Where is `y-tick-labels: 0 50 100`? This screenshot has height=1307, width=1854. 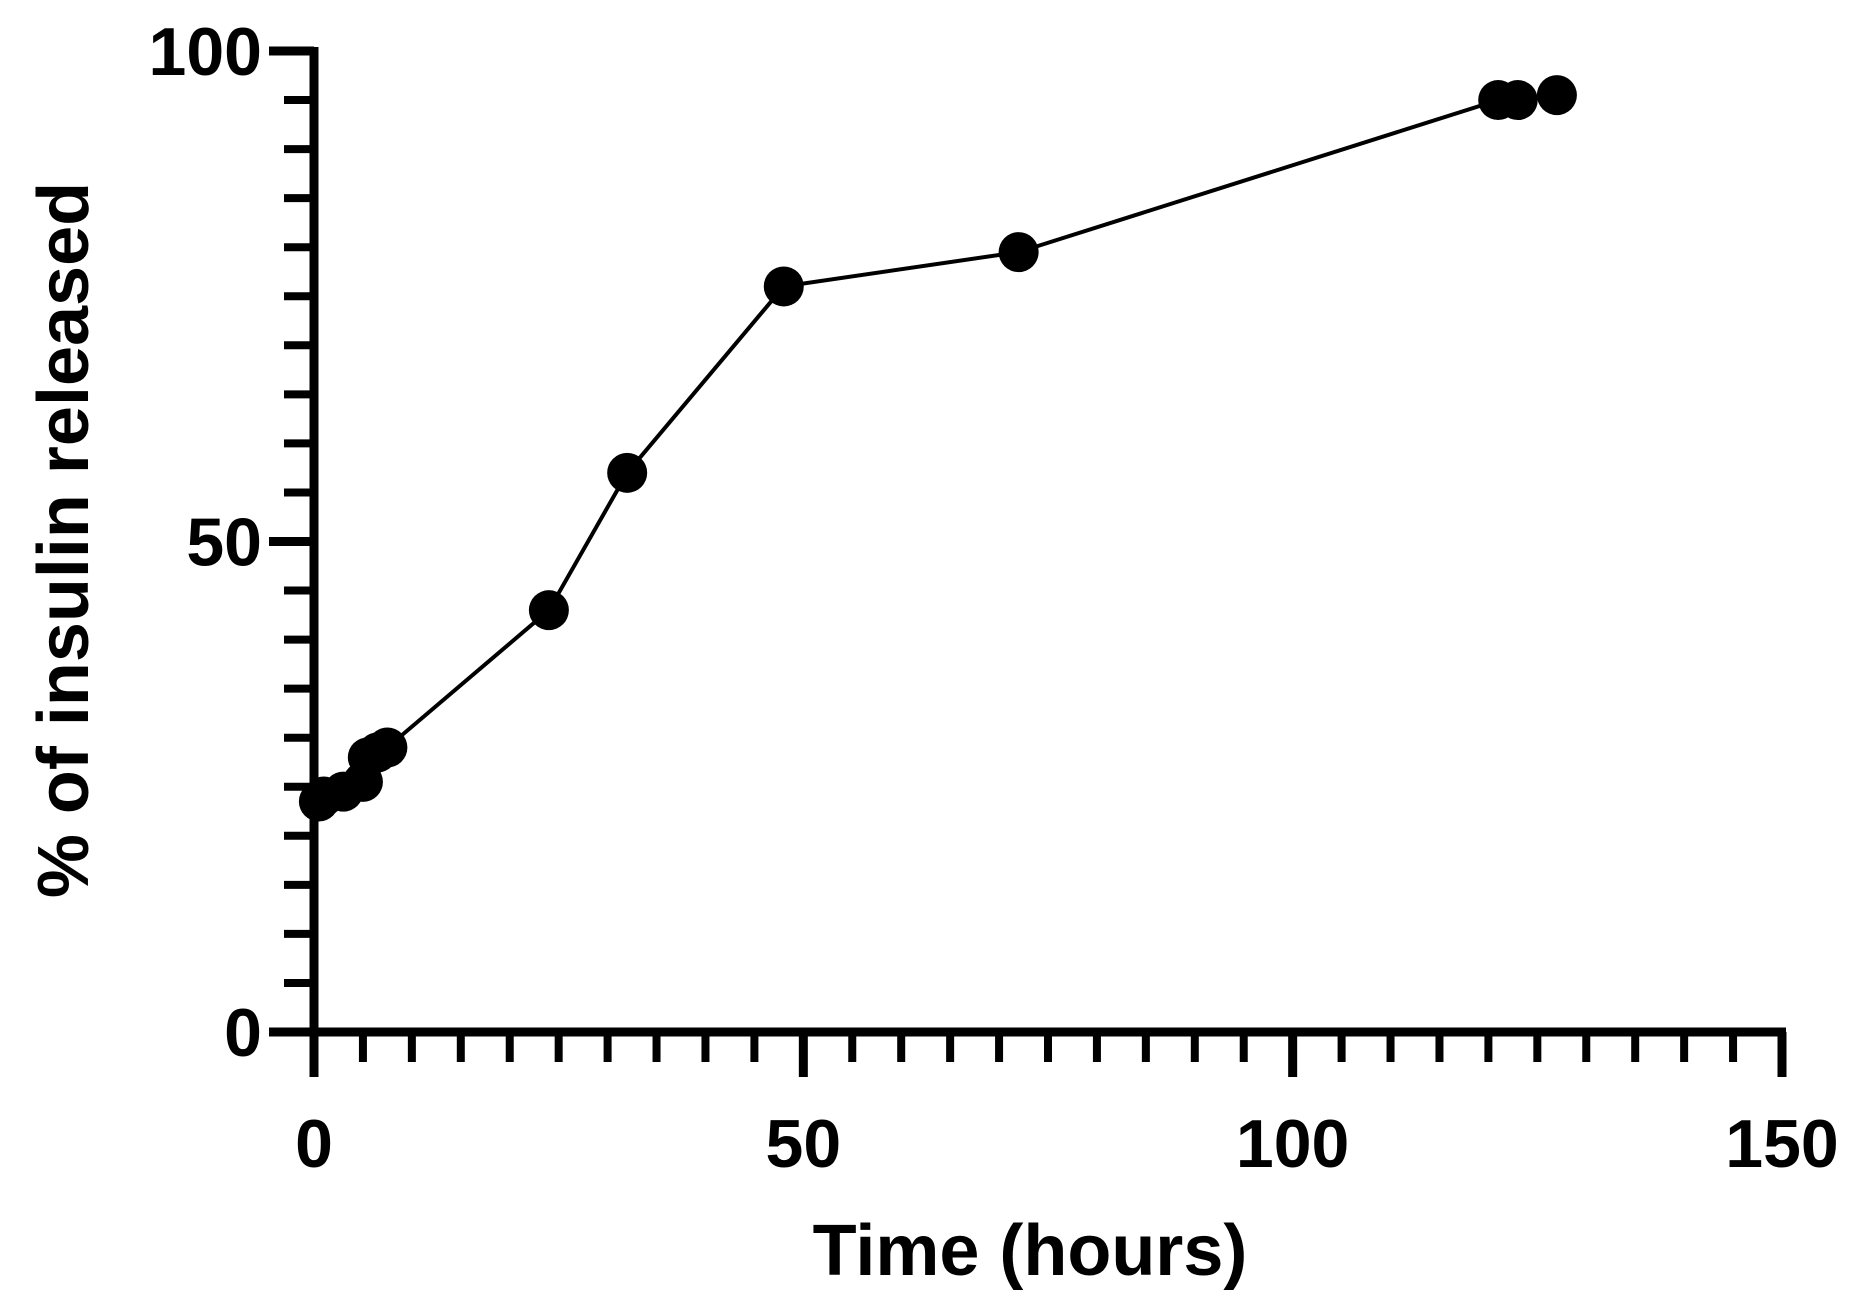
y-tick-labels: 0 50 100 is located at coordinates (205, 542).